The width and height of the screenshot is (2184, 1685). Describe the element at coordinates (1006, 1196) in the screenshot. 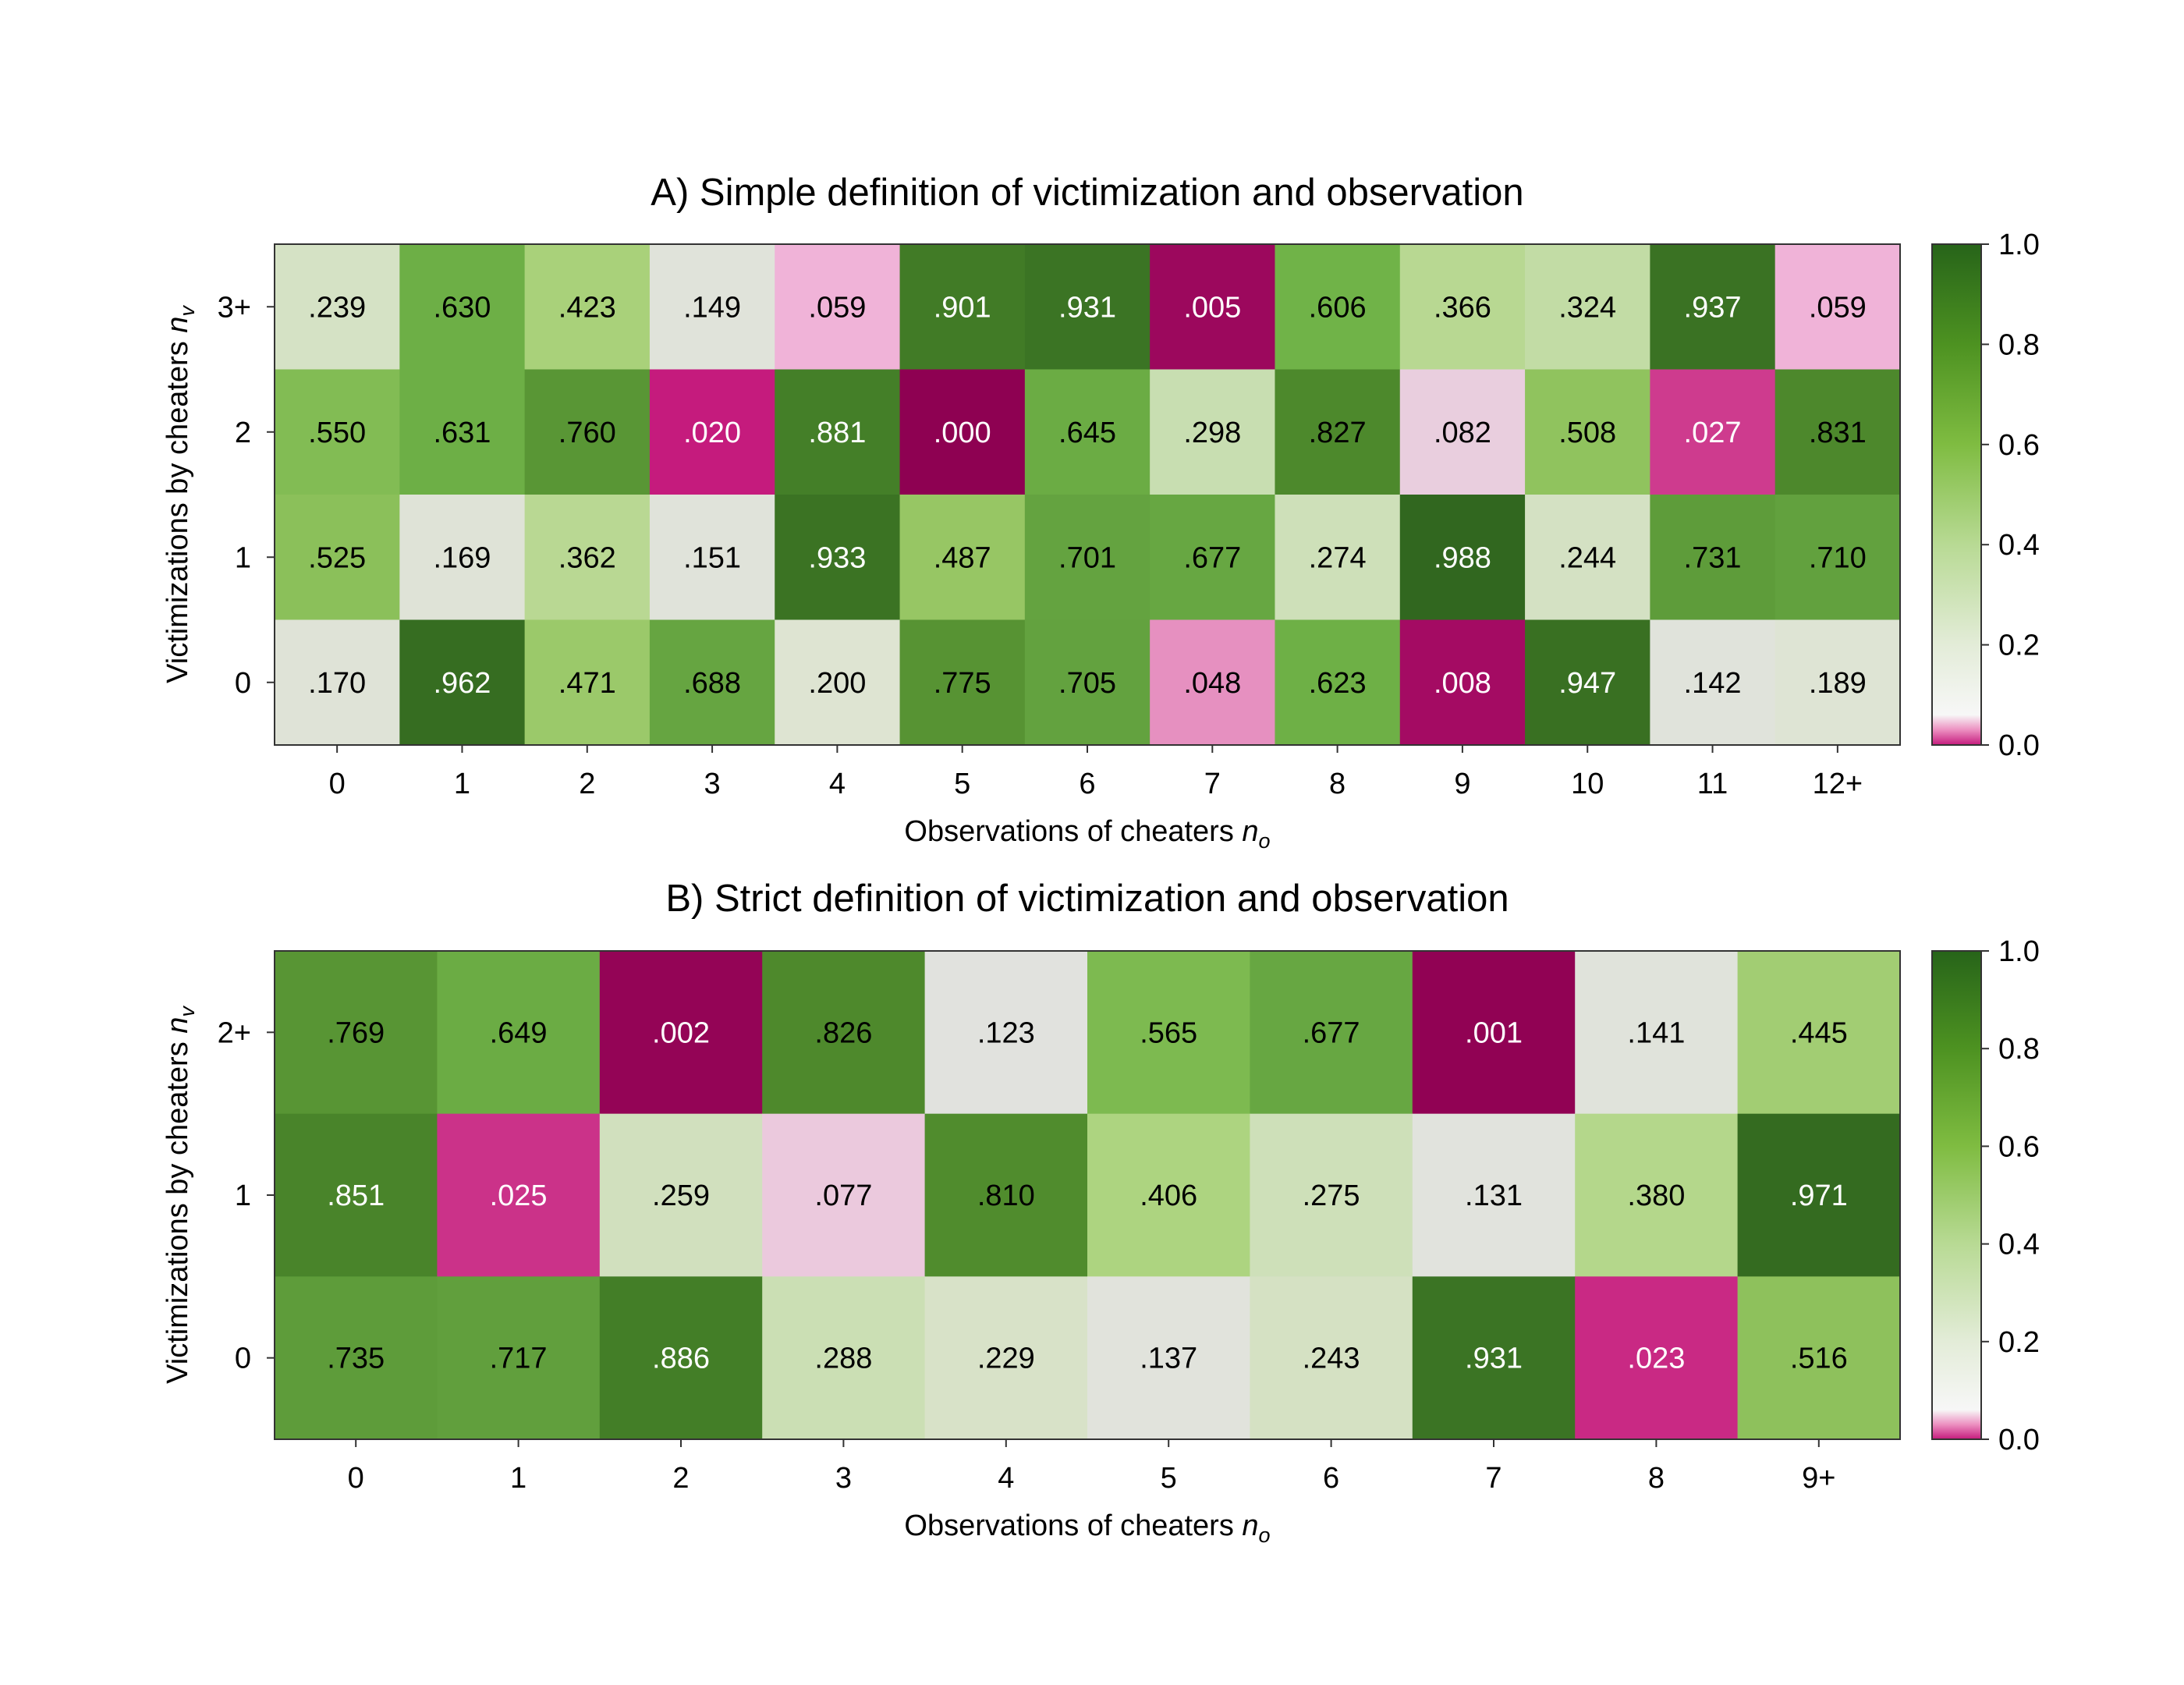

I see `cell-value-label: .810` at that location.